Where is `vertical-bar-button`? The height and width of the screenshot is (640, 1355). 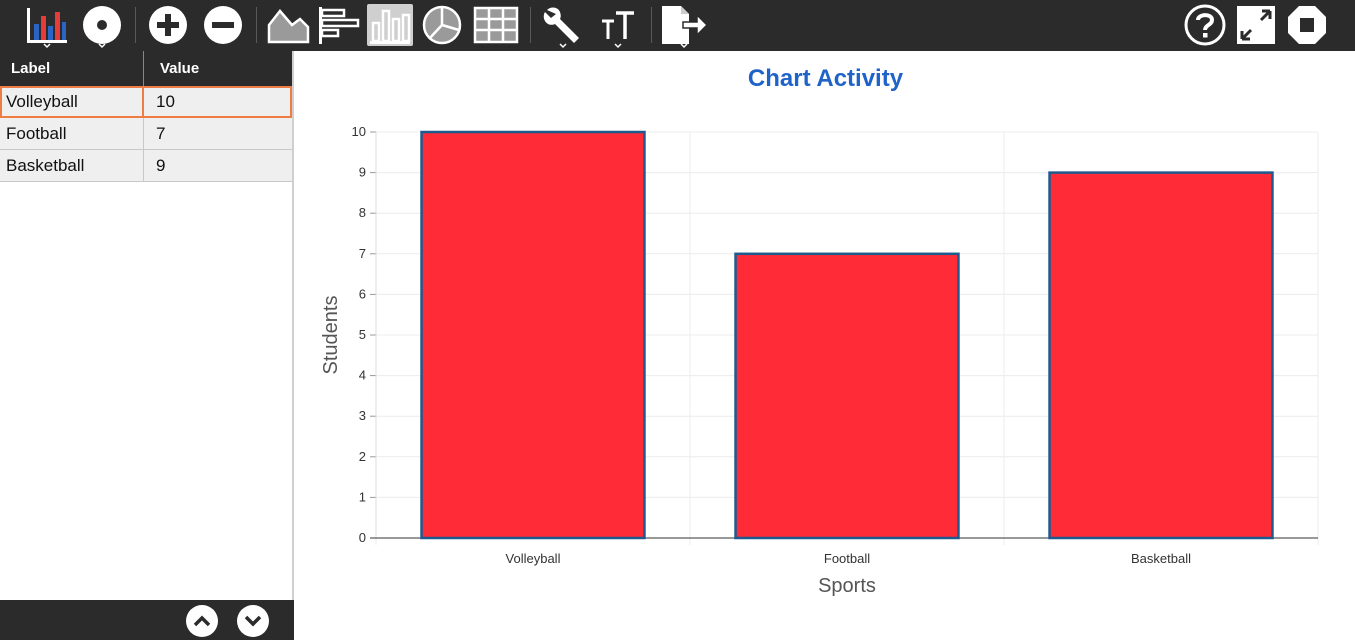 vertical-bar-button is located at coordinates (390, 25).